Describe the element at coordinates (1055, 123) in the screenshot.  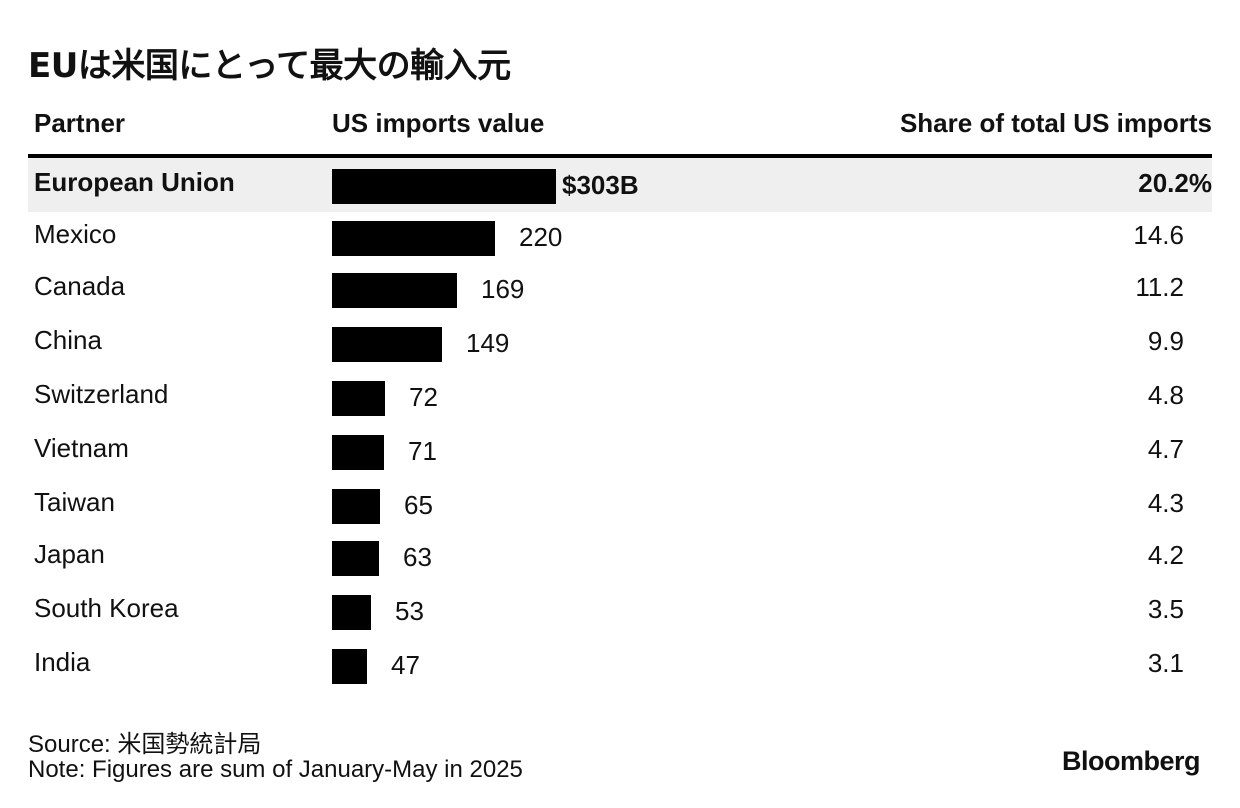
I see `column-header-share: Share of total US imports` at that location.